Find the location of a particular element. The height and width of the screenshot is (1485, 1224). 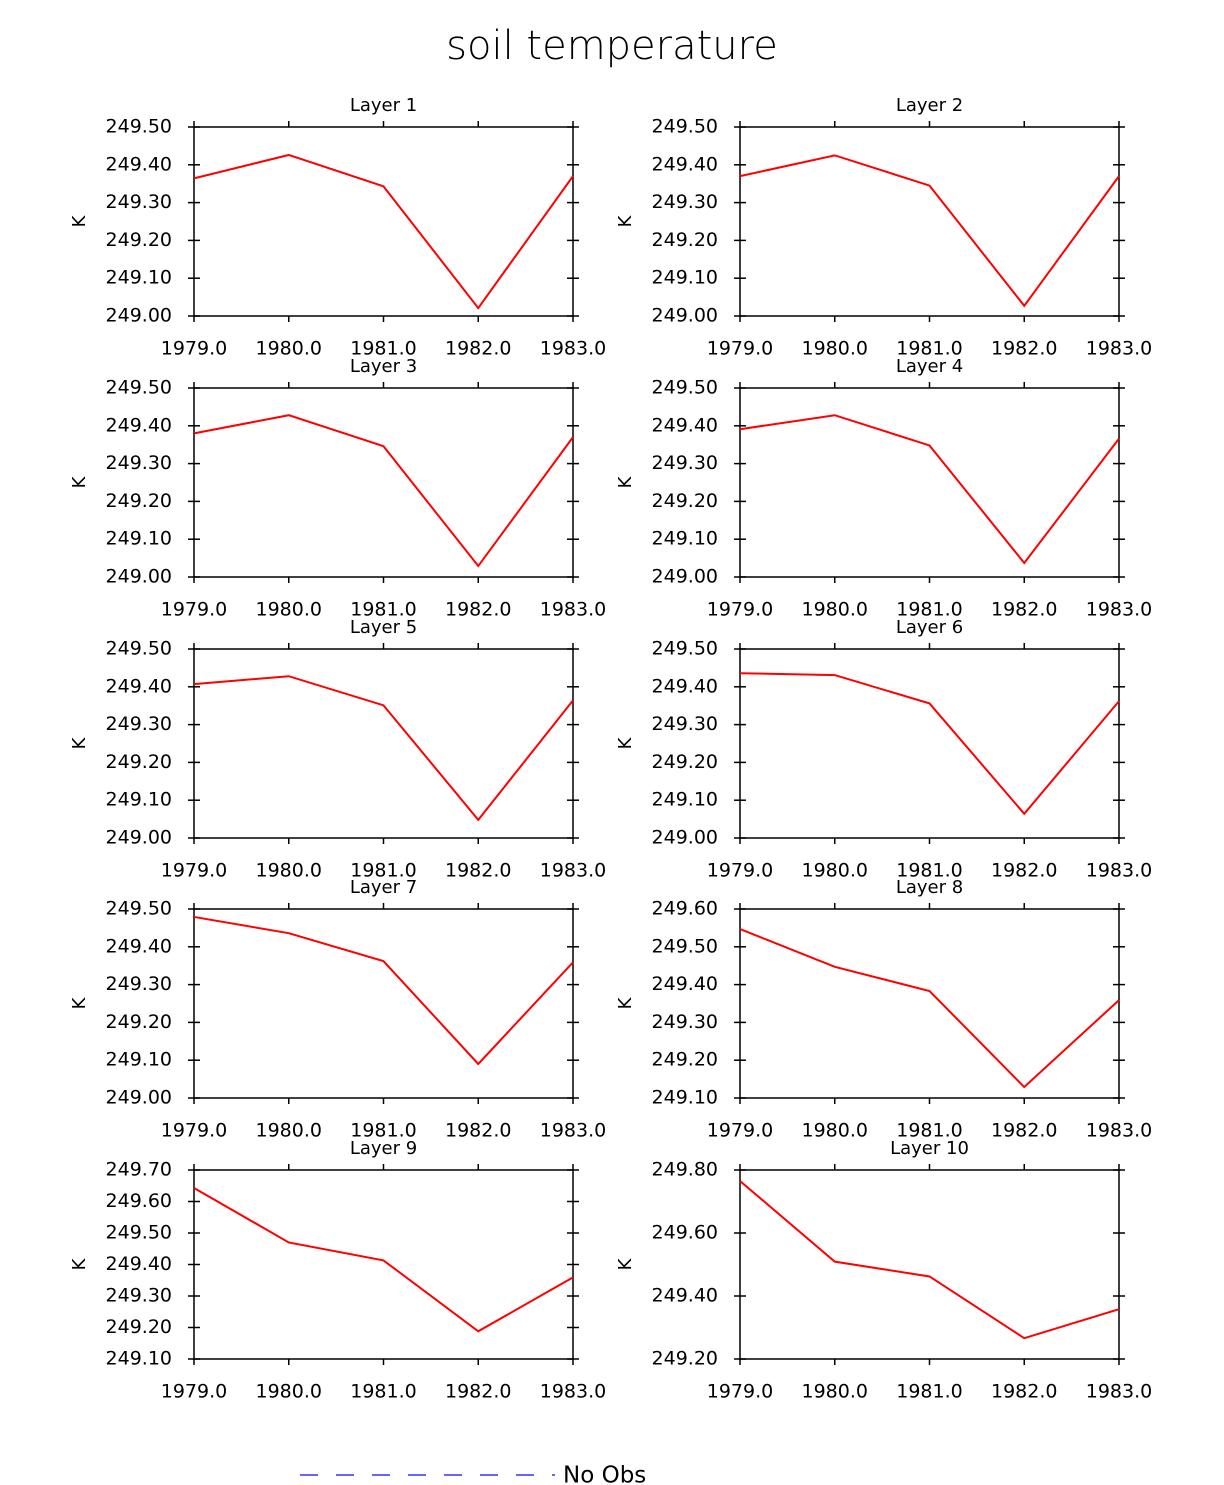

chart-title: soil temperature is located at coordinates (612, 46).